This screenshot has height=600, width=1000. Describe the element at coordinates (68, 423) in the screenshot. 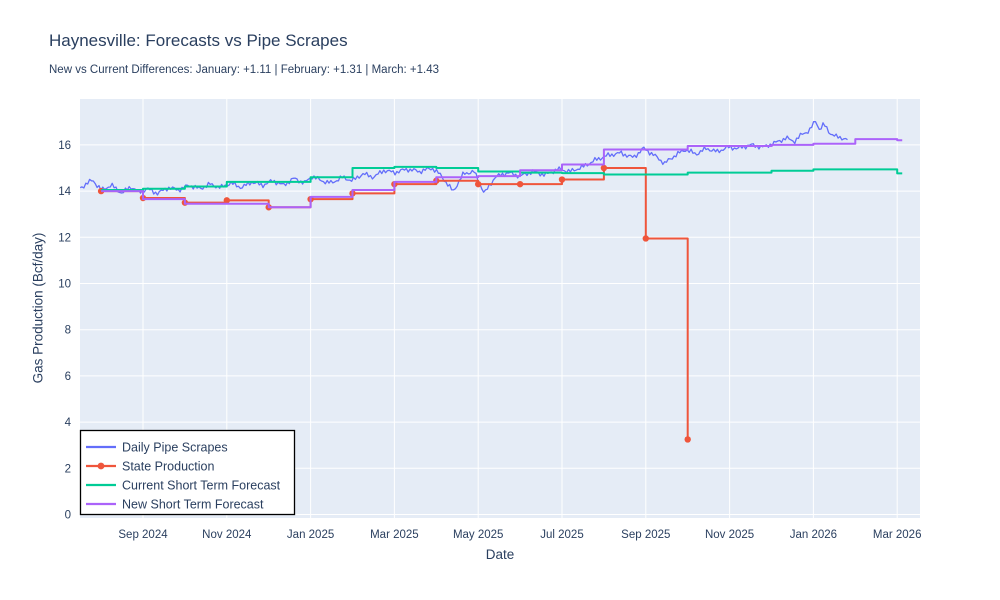

I see `svg-text: 4` at that location.